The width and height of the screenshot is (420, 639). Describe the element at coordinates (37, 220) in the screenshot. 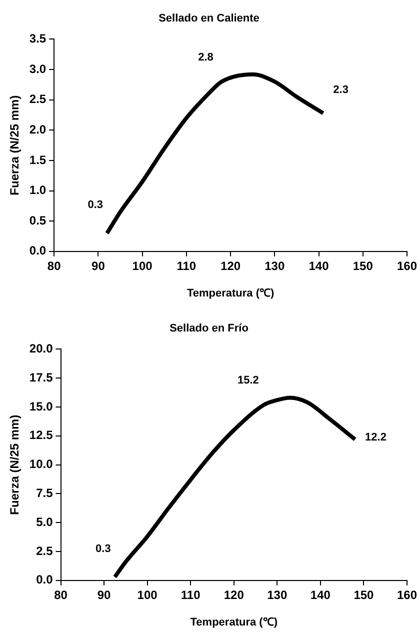

I see `y-tick-label: 0.5` at that location.